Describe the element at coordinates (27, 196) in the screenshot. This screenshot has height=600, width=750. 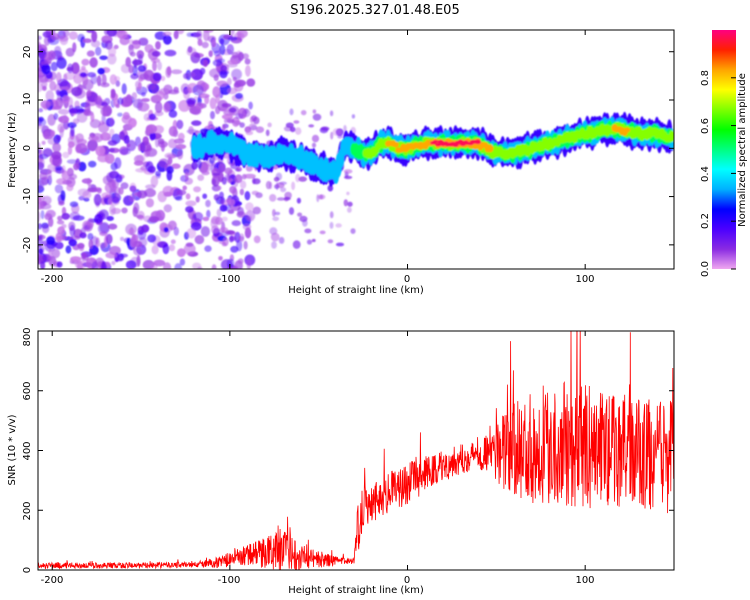
I see `spectrogram-ytick-label: -10` at that location.